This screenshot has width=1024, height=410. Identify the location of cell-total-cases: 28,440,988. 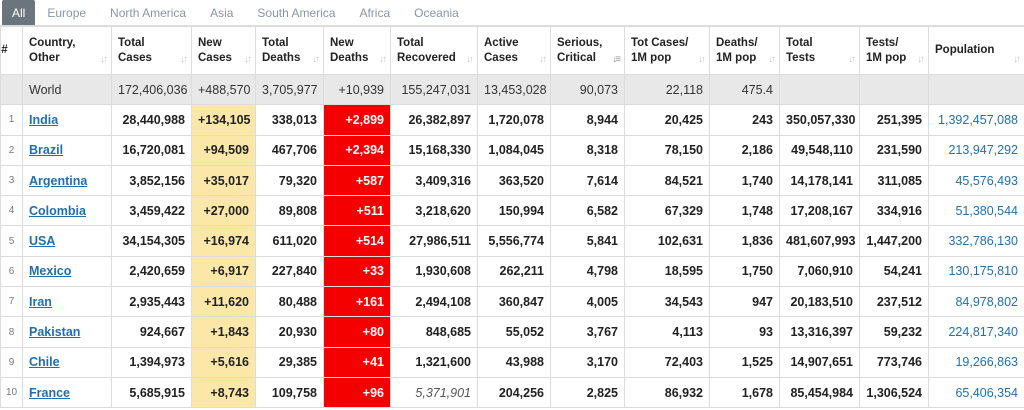
(151, 120).